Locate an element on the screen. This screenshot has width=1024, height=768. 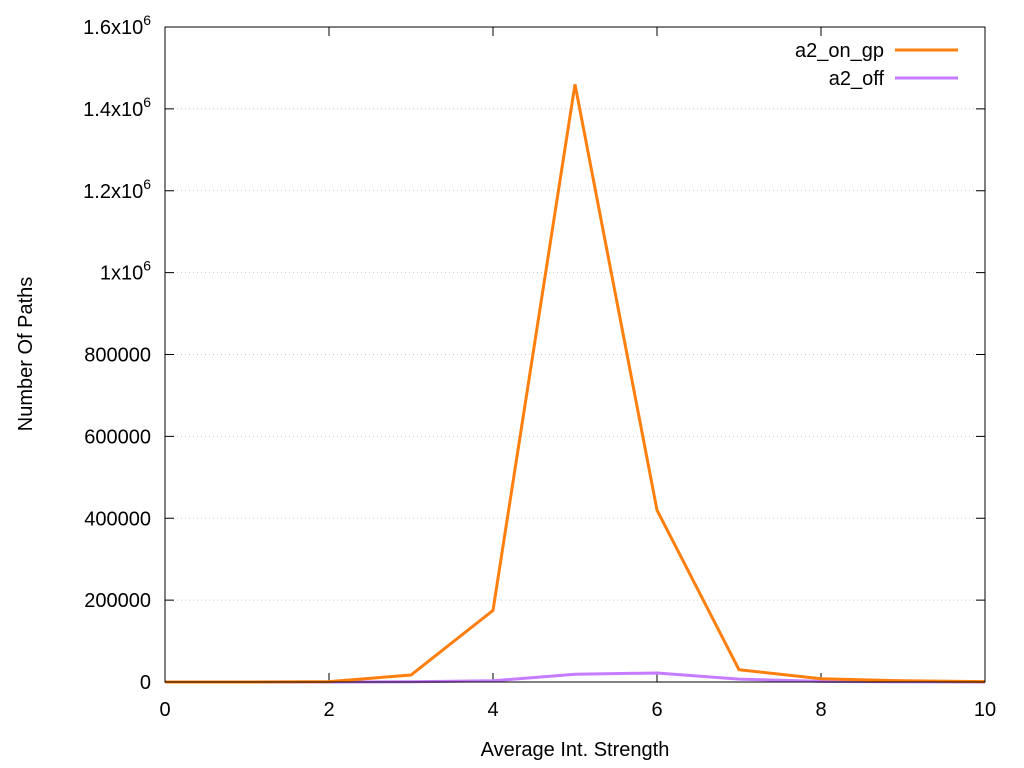
y-tick-label: 800000 is located at coordinates (117, 356).